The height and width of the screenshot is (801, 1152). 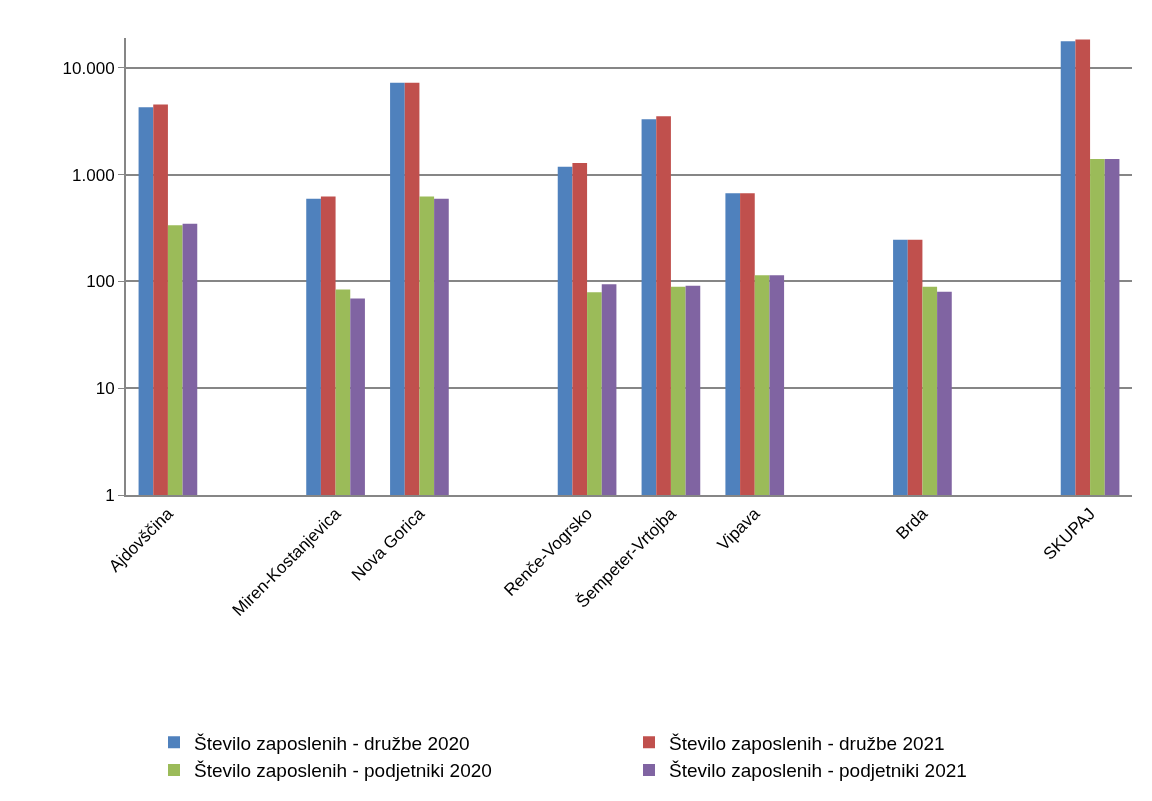 What do you see at coordinates (88, 68) in the screenshot?
I see `y-tick-label: 10.000` at bounding box center [88, 68].